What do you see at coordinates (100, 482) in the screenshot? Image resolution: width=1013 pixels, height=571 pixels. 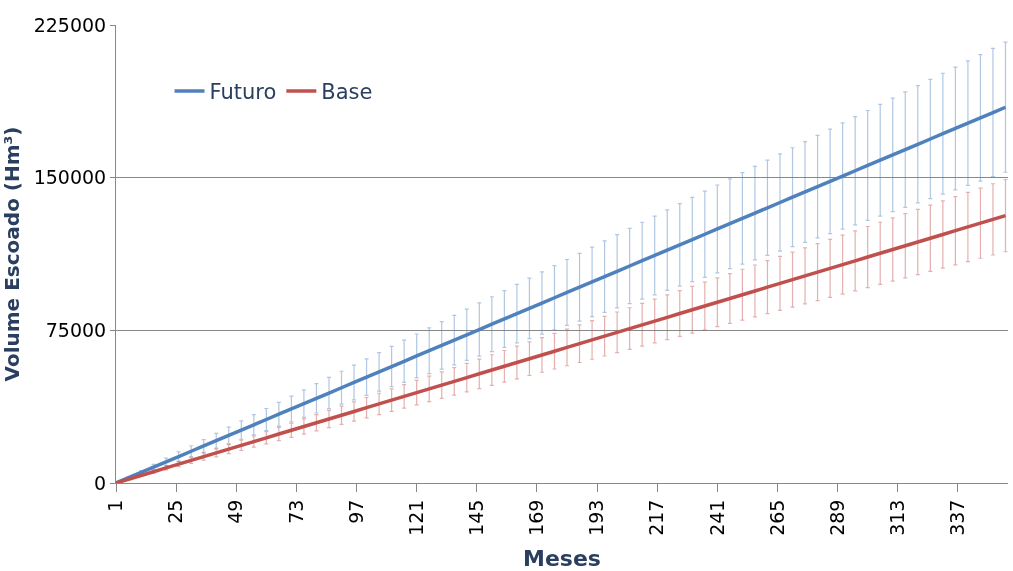 I see `y-tick-label: 0` at bounding box center [100, 482].